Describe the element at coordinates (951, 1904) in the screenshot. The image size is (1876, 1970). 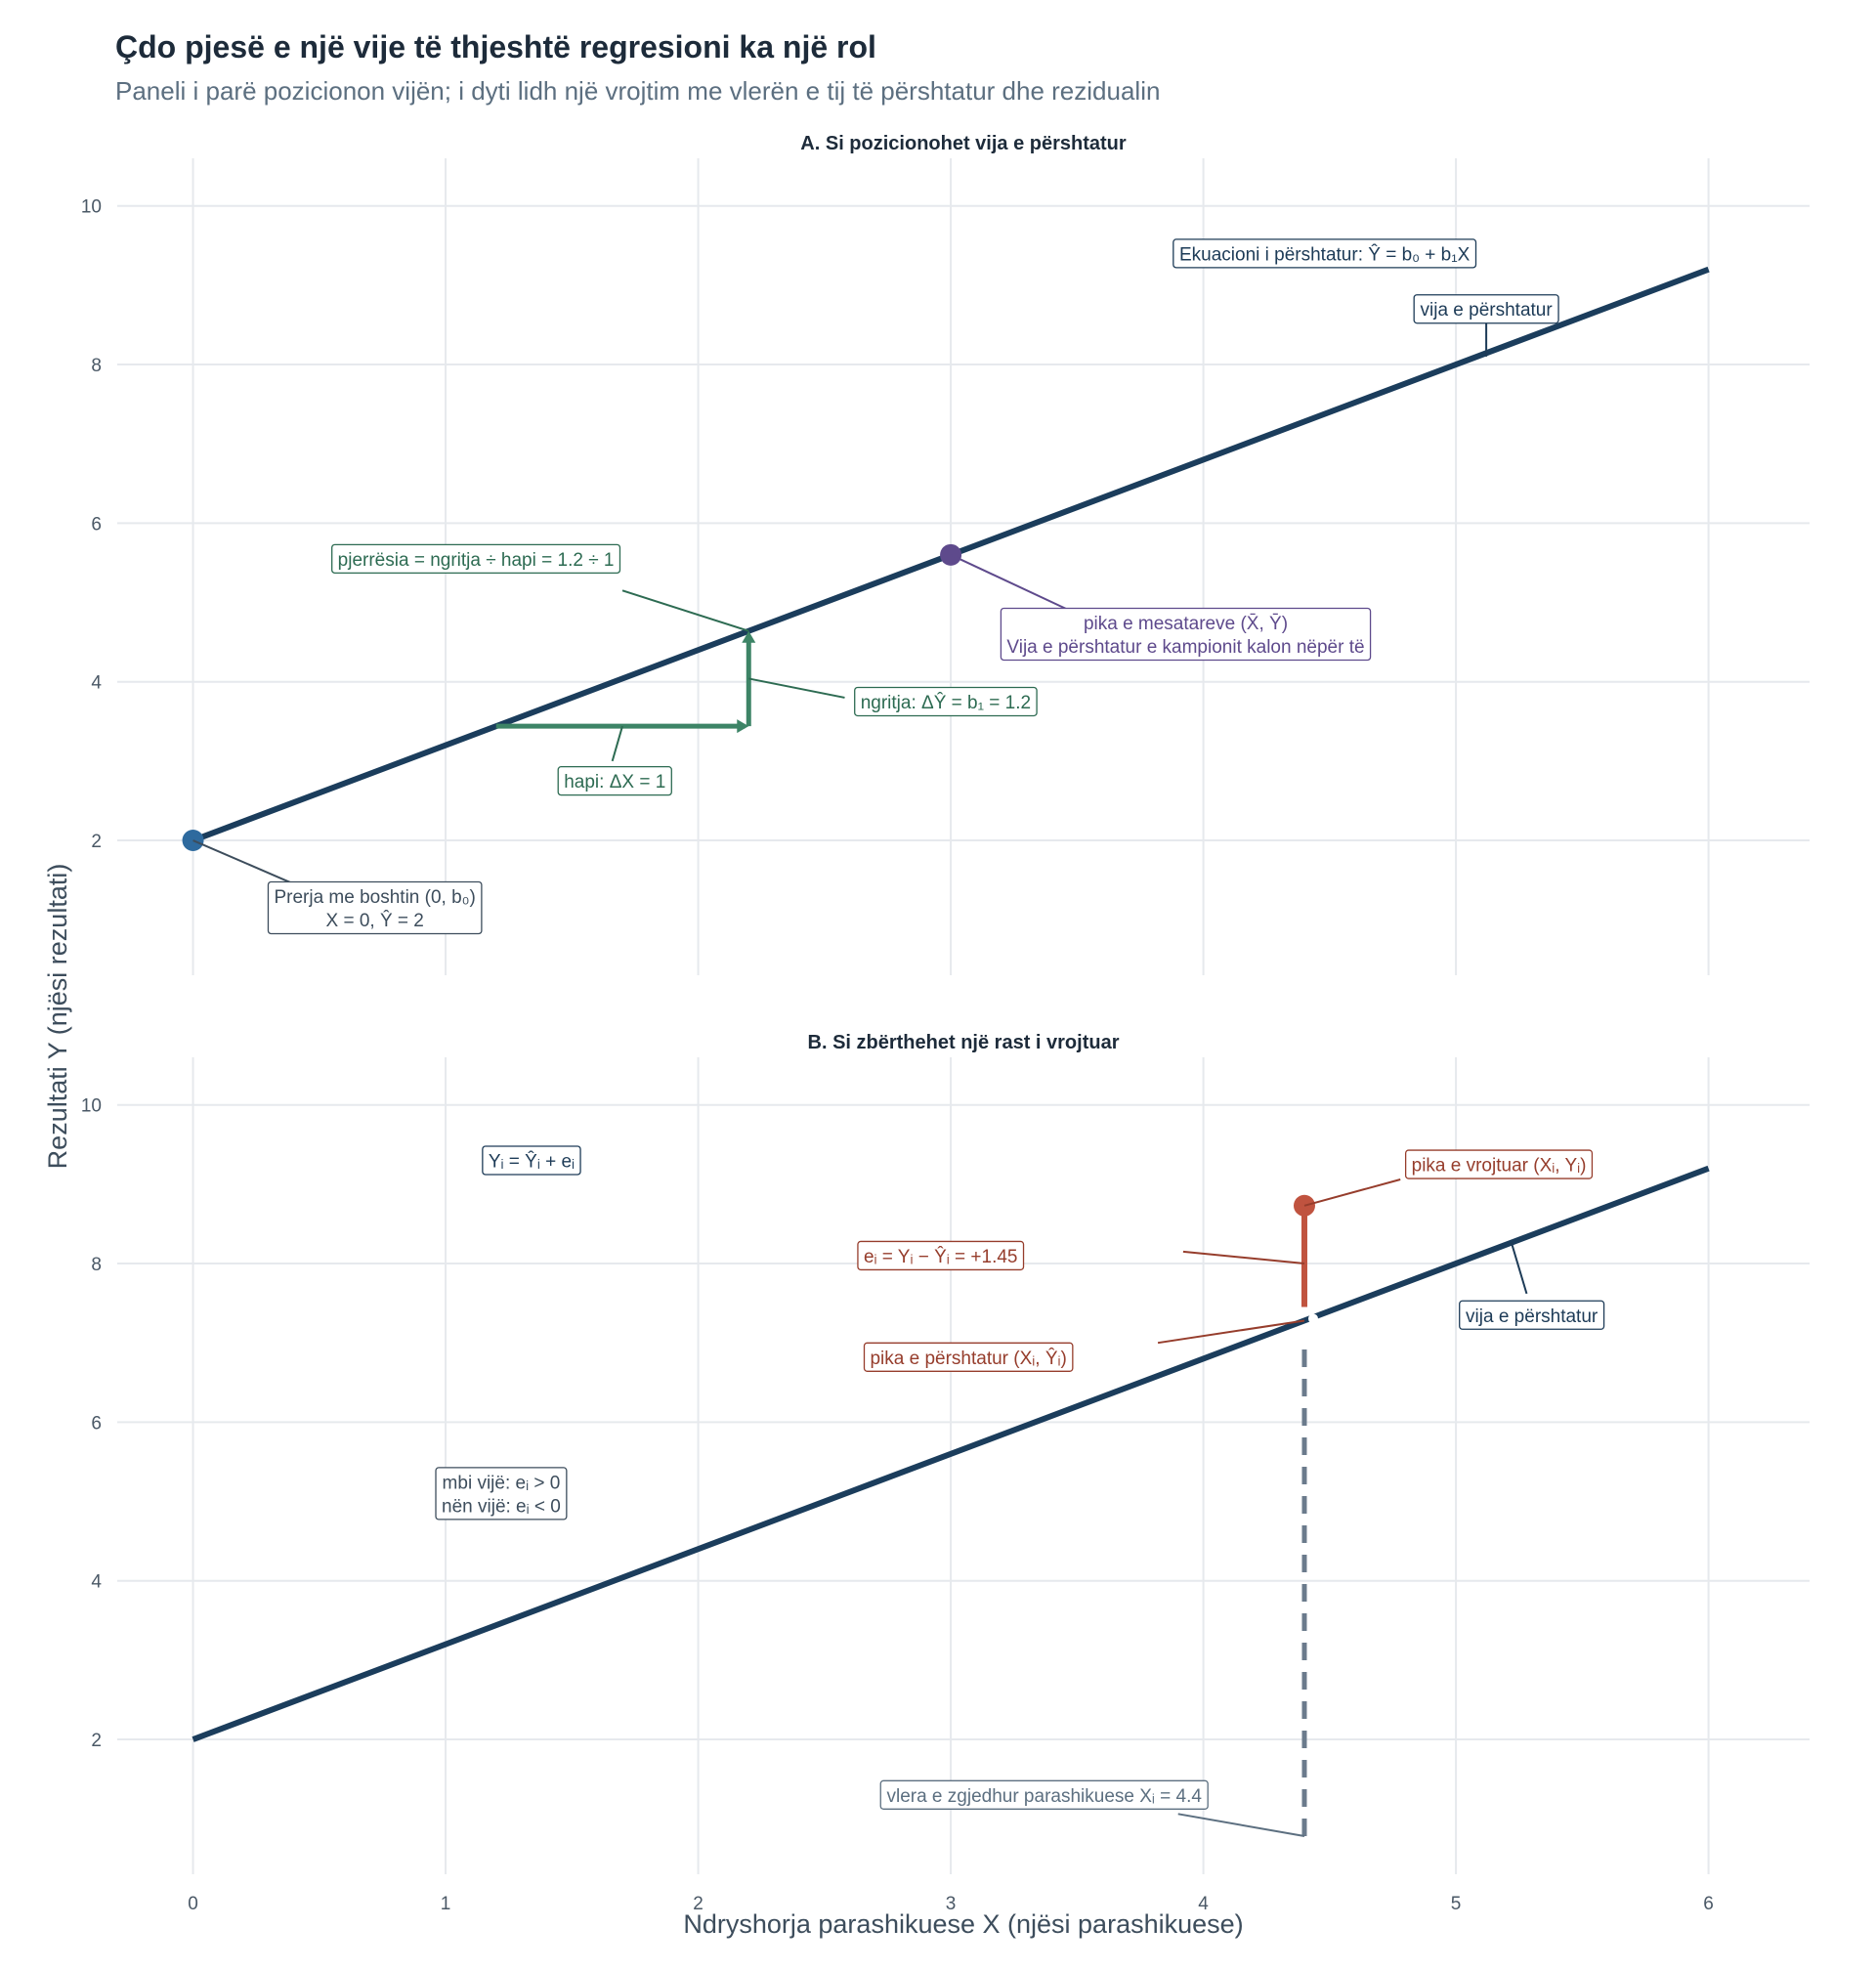
I see `x-tick-label: 3` at that location.